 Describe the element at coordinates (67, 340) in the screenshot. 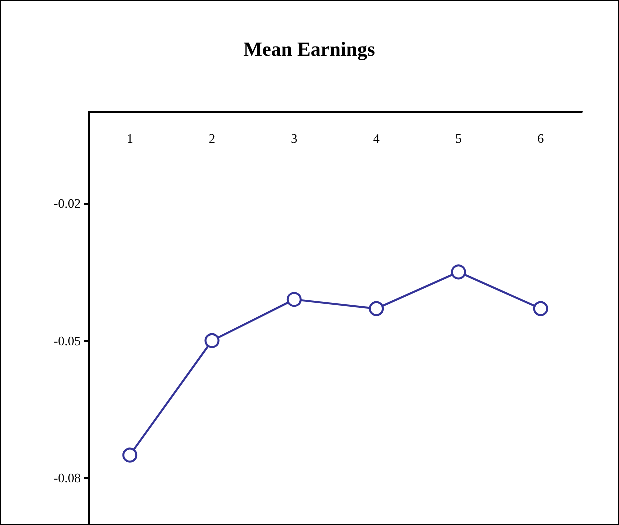

I see `y-tick-label: -0.05` at that location.